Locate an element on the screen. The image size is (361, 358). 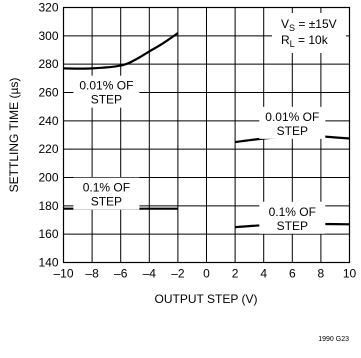
x-tick-label: –6 is located at coordinates (121, 274).